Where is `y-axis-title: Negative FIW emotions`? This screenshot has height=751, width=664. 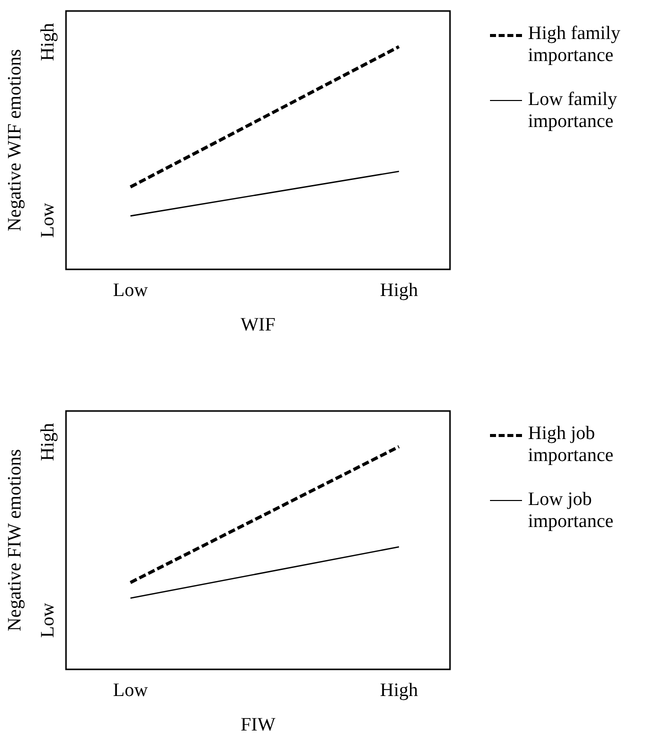
y-axis-title: Negative FIW emotions is located at coordinates (15, 540).